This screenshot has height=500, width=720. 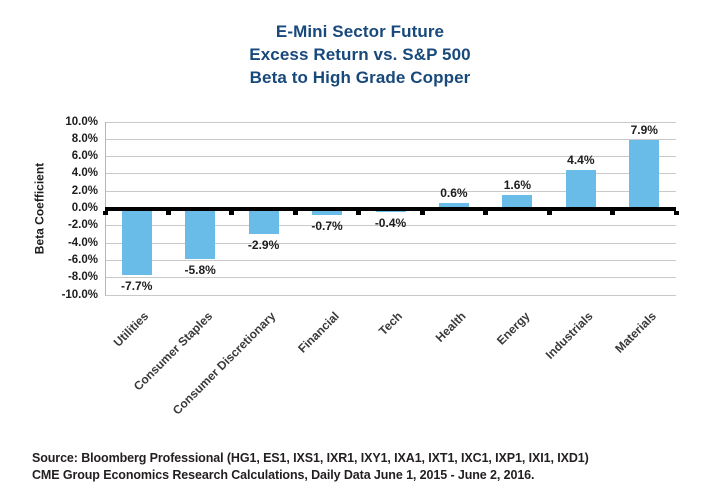 I want to click on bar-materials, so click(x=644, y=174).